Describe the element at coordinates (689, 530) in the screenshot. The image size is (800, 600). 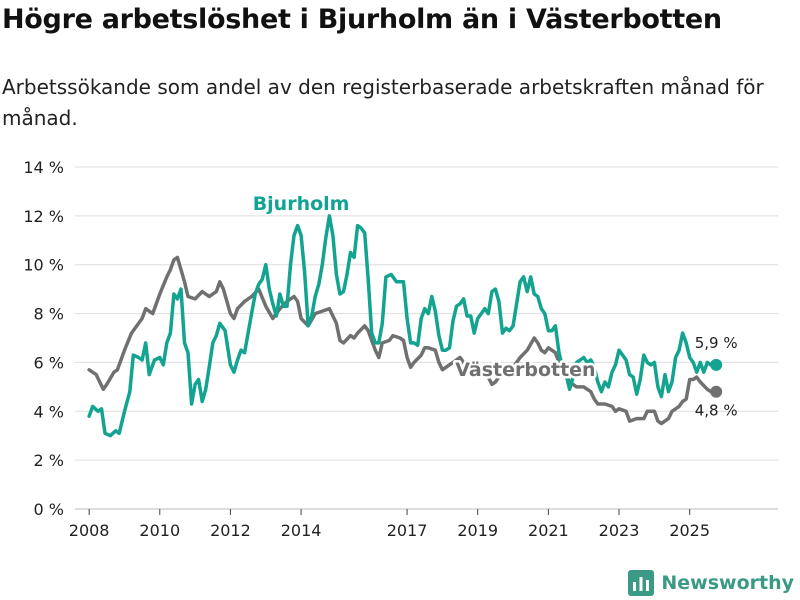
I see `x-tick-label: 2025` at that location.